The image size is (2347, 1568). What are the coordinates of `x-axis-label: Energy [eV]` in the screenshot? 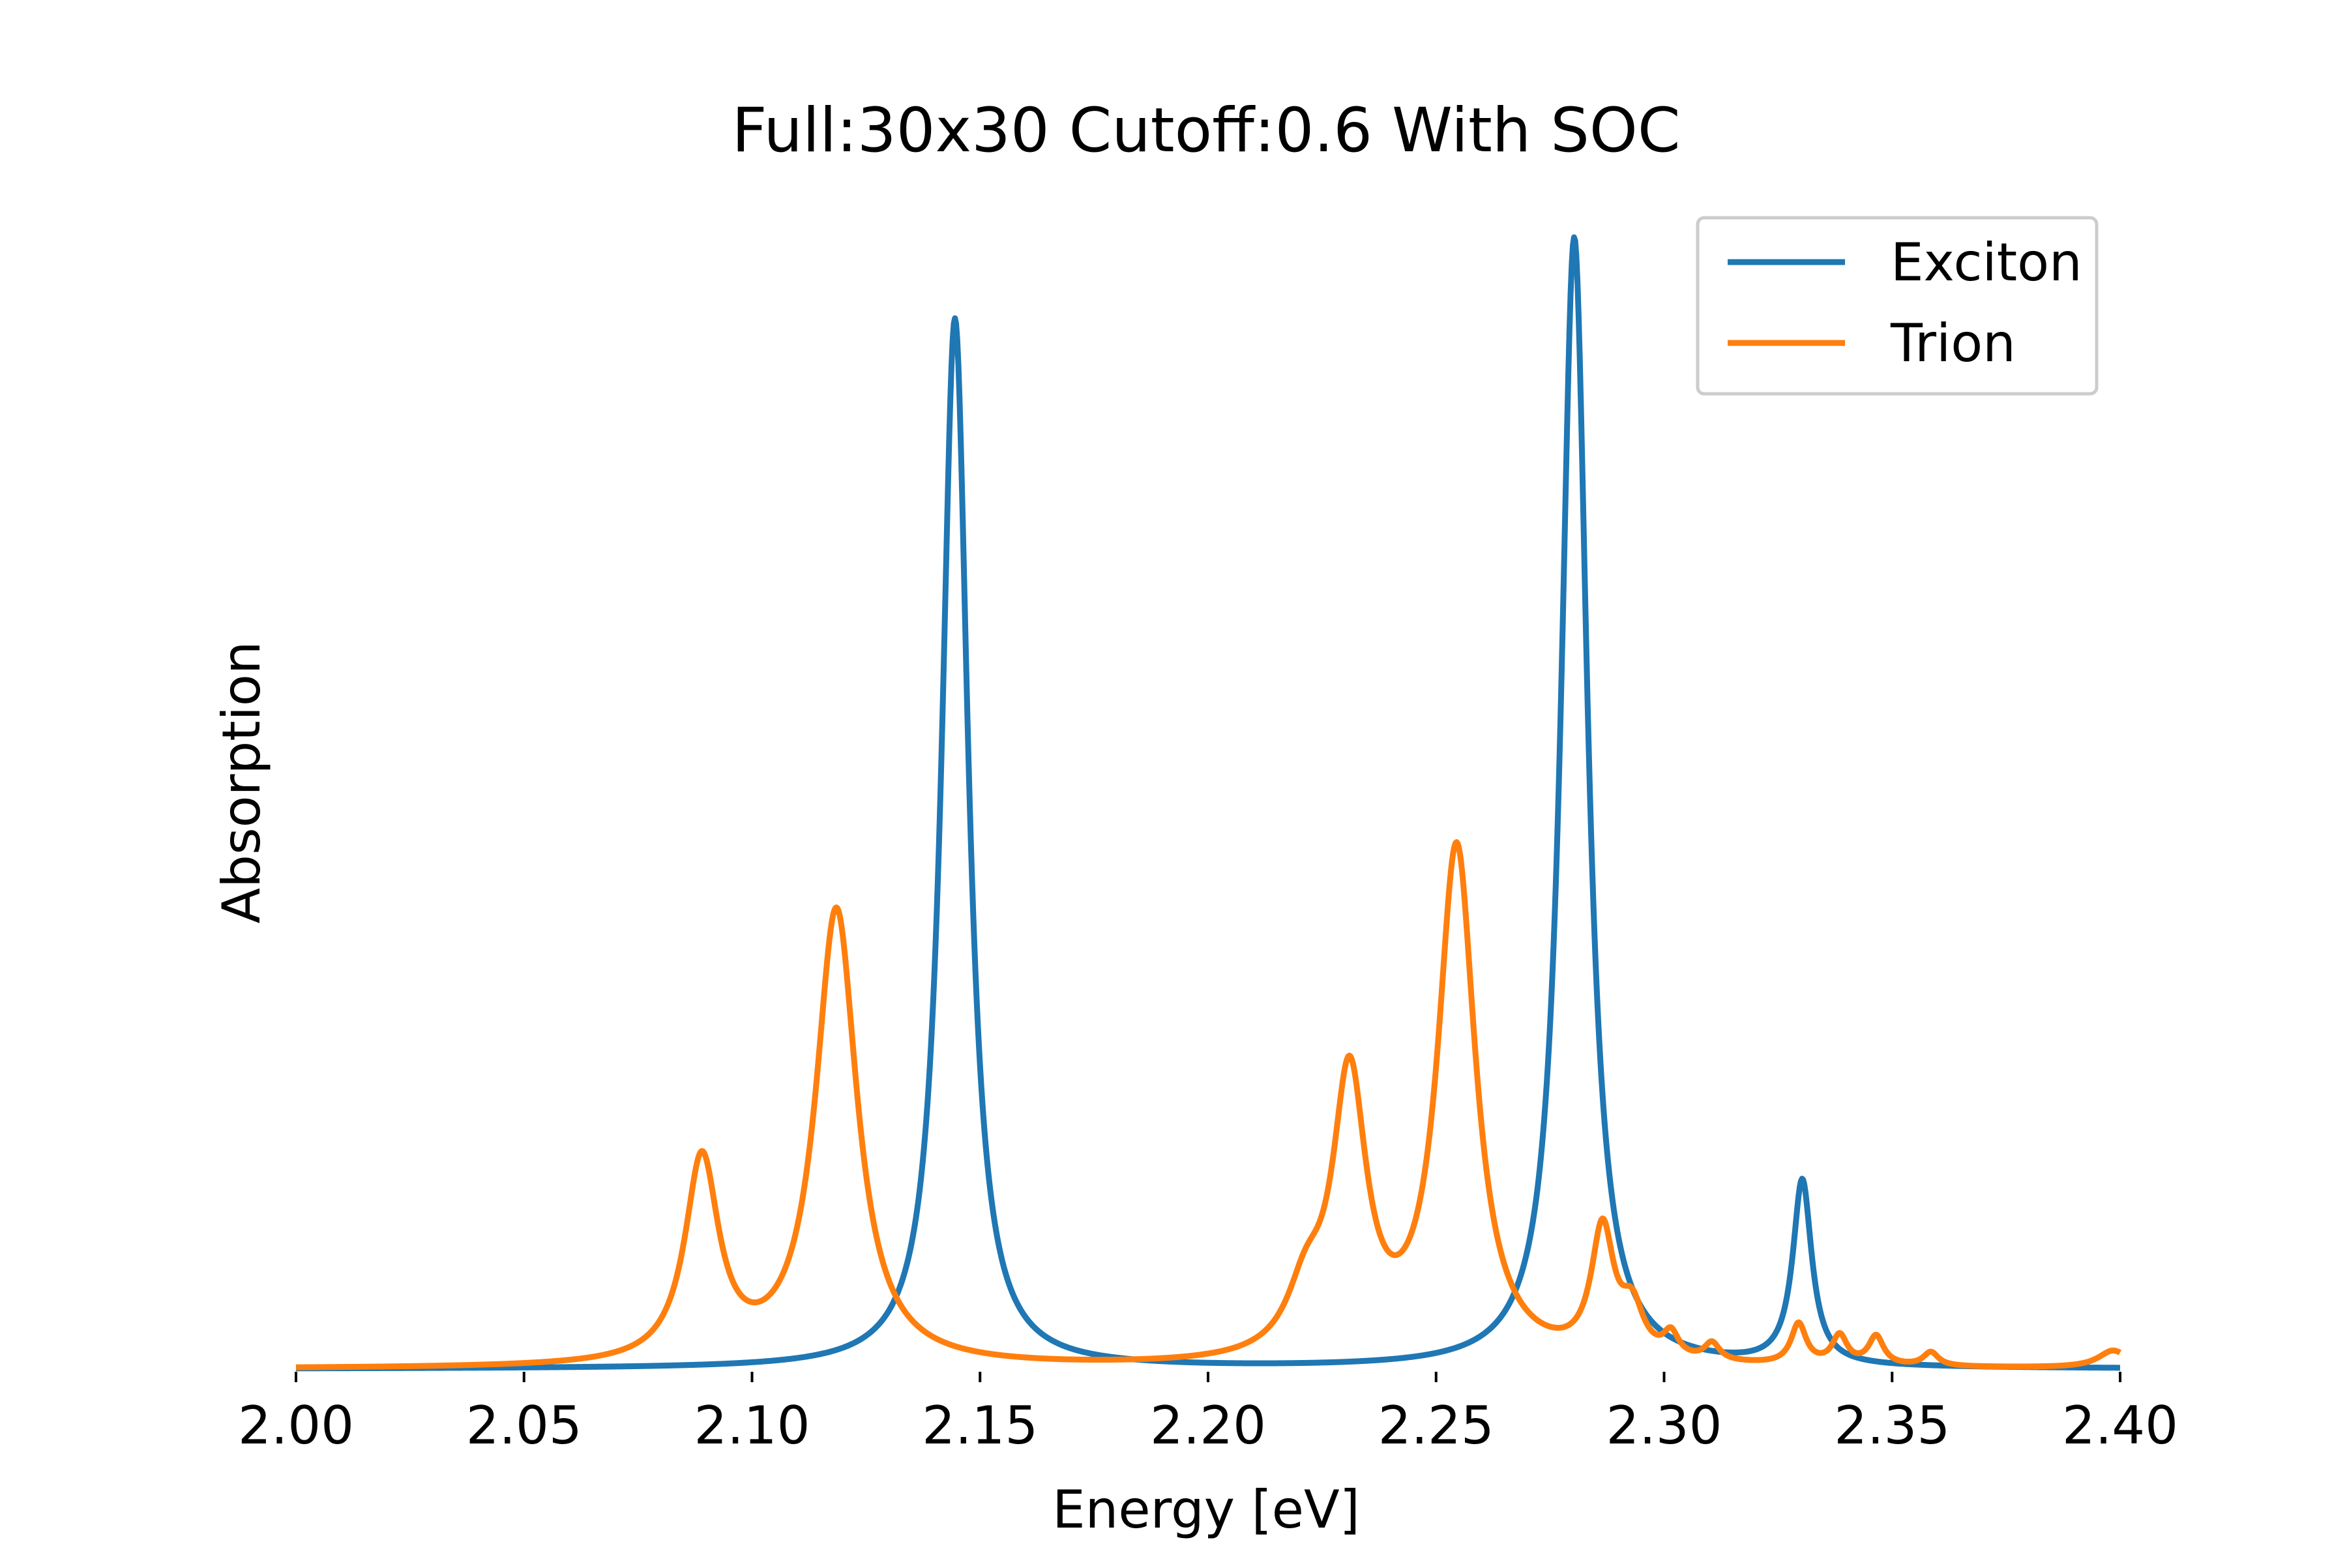 It's located at (1206, 1509).